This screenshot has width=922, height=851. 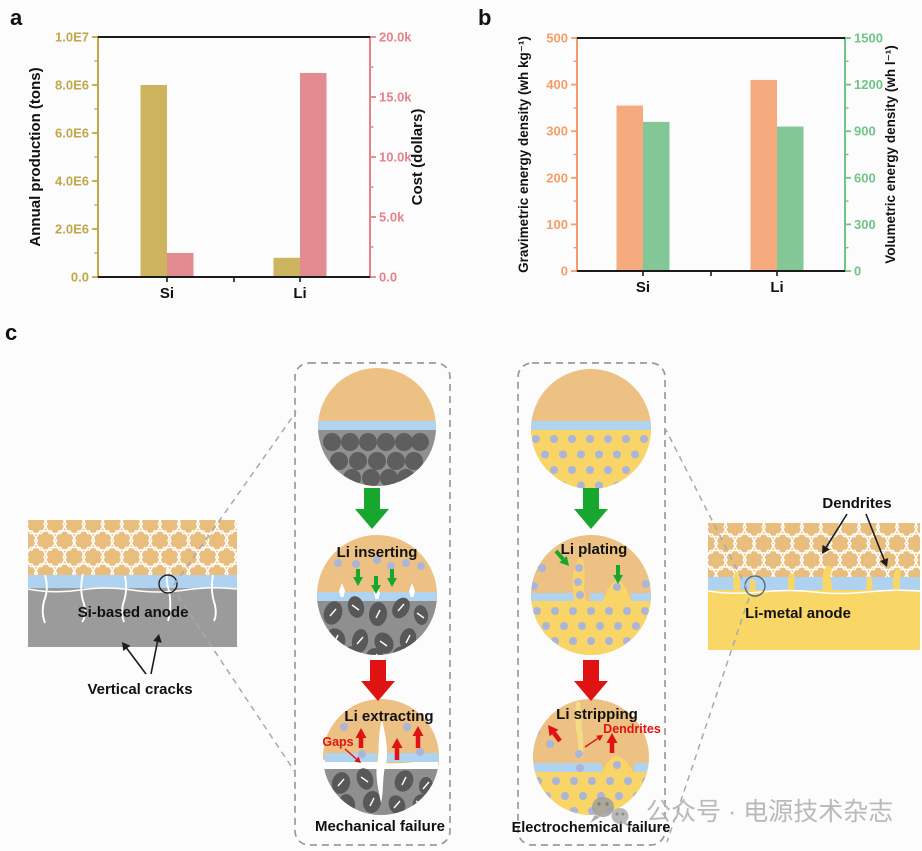 What do you see at coordinates (557, 84) in the screenshot?
I see `tick-label: 400` at bounding box center [557, 84].